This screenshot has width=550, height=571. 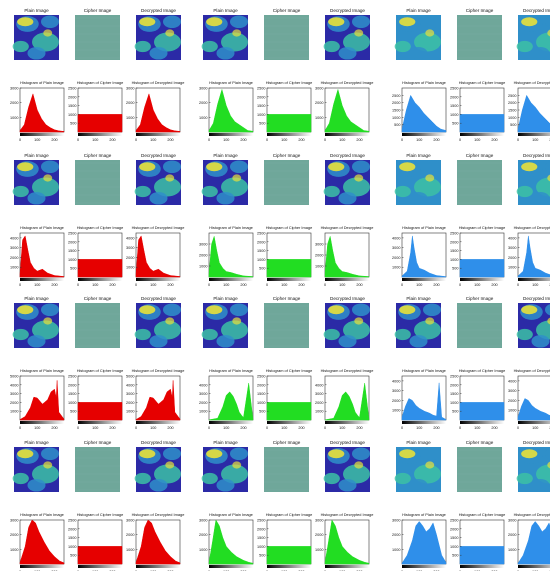 What do you see at coordinates (226, 402) in the screenshot?
I see `histogram-plain: 1000 2000 3000 4000 0 100 200` at bounding box center [226, 402].